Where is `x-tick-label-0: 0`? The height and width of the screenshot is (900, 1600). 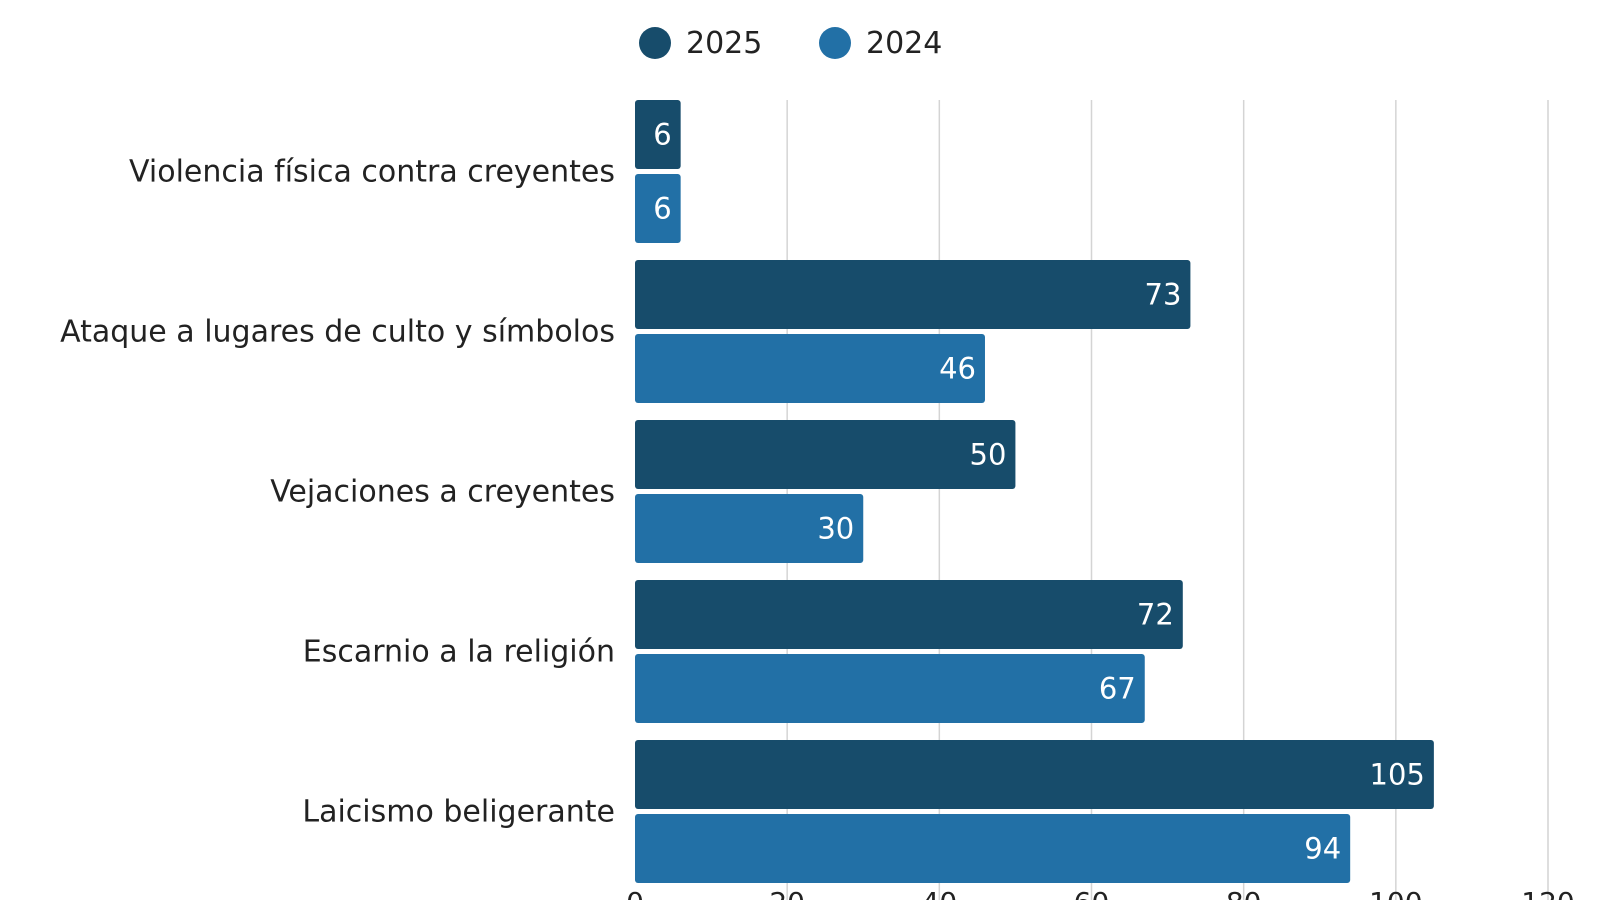 x-tick-label-0: 0 is located at coordinates (635, 893).